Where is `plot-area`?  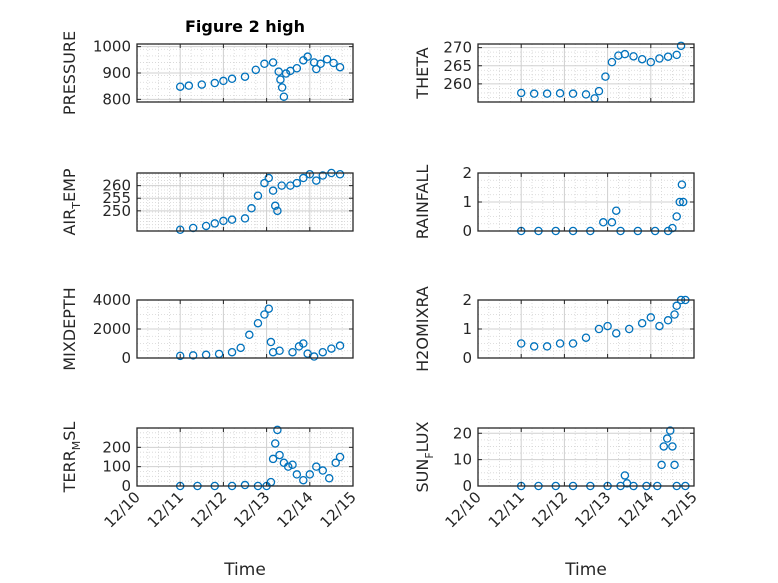 plot-area is located at coordinates (586, 457).